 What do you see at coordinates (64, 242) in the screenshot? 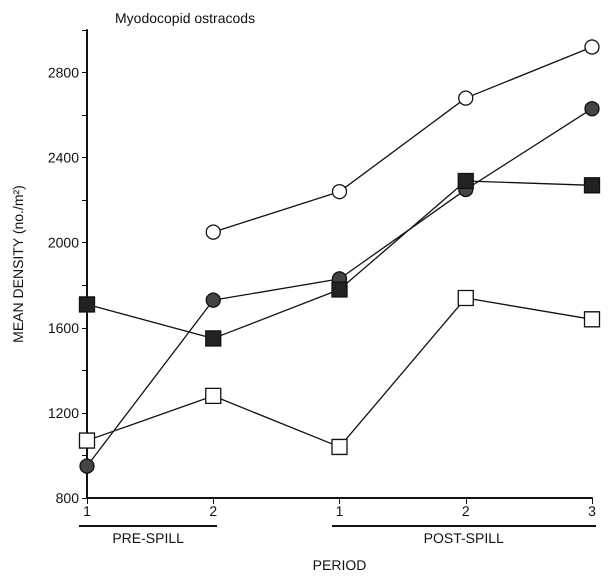
I see `y-tick-label: 2000` at bounding box center [64, 242].